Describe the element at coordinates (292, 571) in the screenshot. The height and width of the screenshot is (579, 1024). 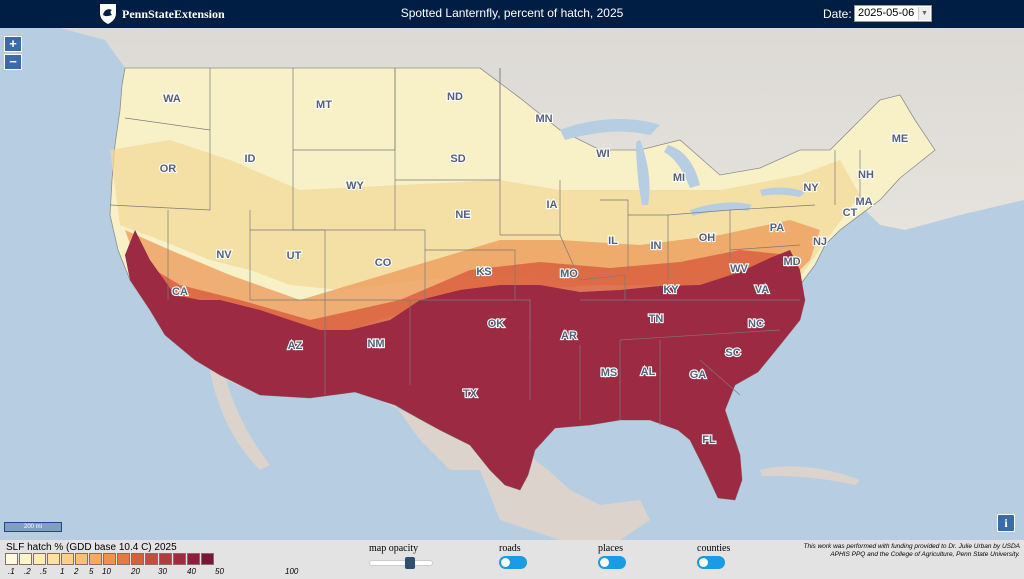
I see `legend-tick-label: 100` at that location.